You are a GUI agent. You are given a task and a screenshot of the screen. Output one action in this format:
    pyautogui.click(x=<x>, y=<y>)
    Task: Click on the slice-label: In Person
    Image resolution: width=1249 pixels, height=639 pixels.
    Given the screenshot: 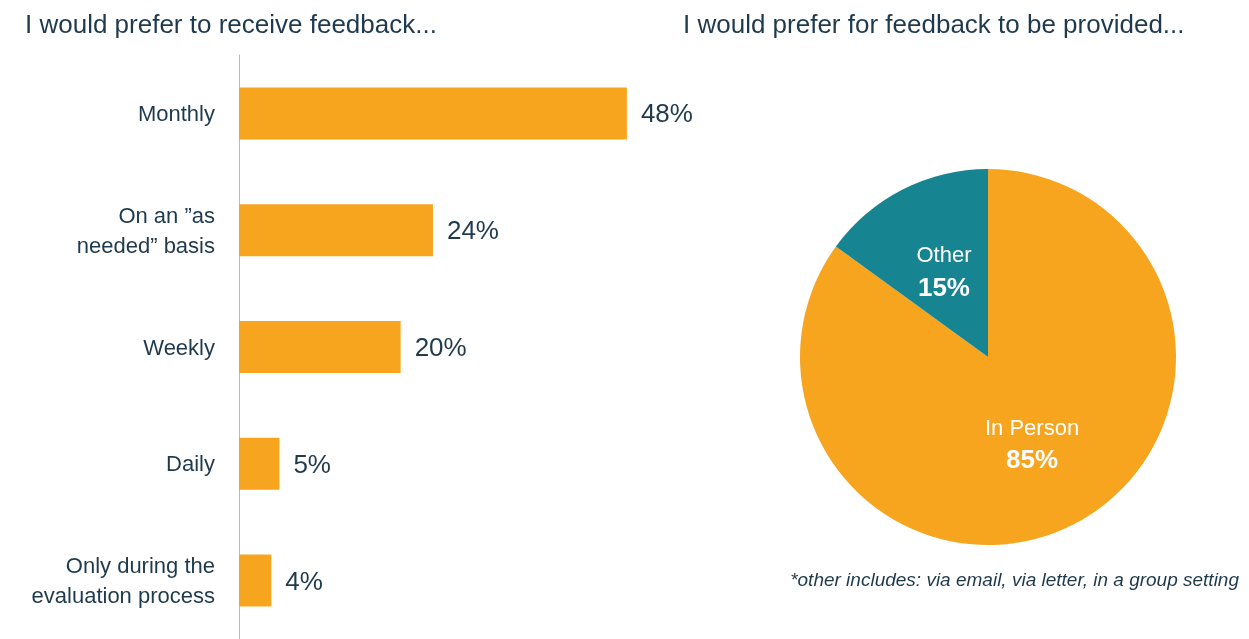 What is the action you would take?
    pyautogui.click(x=1032, y=427)
    